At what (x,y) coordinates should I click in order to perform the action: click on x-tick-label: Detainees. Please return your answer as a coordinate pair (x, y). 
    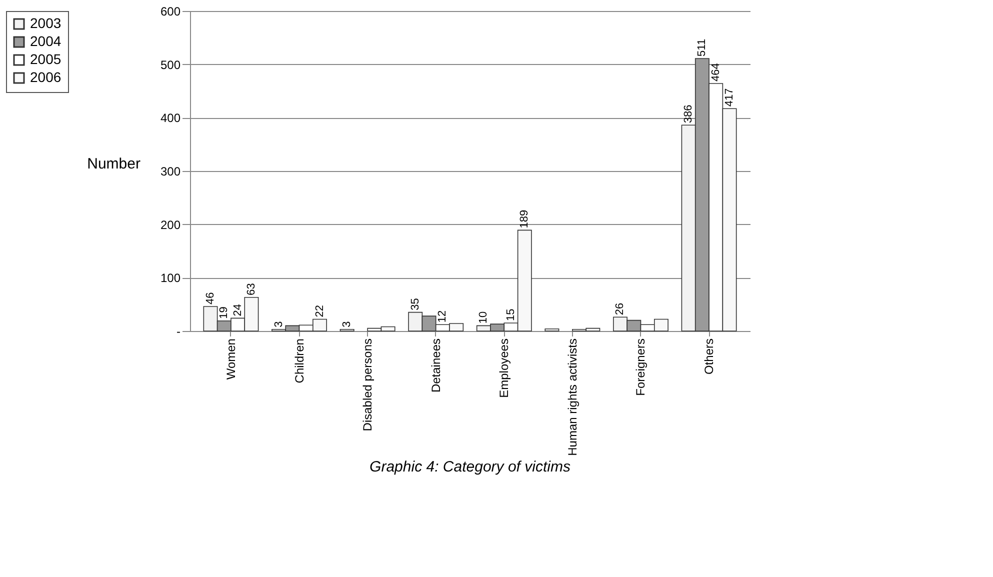
    Looking at the image, I should click on (435, 365).